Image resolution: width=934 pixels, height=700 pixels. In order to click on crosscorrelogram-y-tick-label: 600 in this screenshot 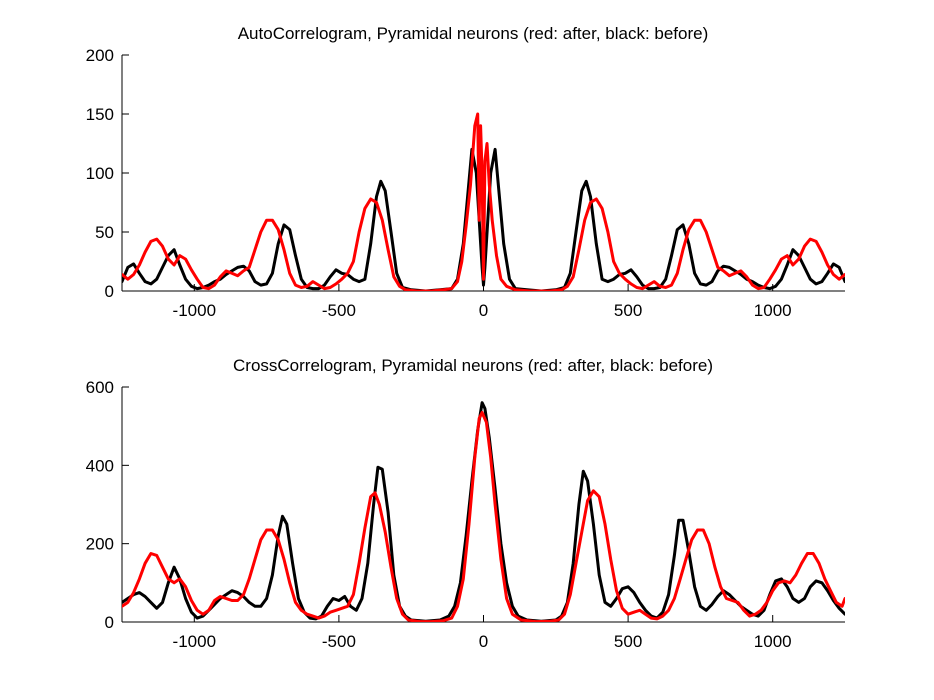, I will do `click(100, 387)`.